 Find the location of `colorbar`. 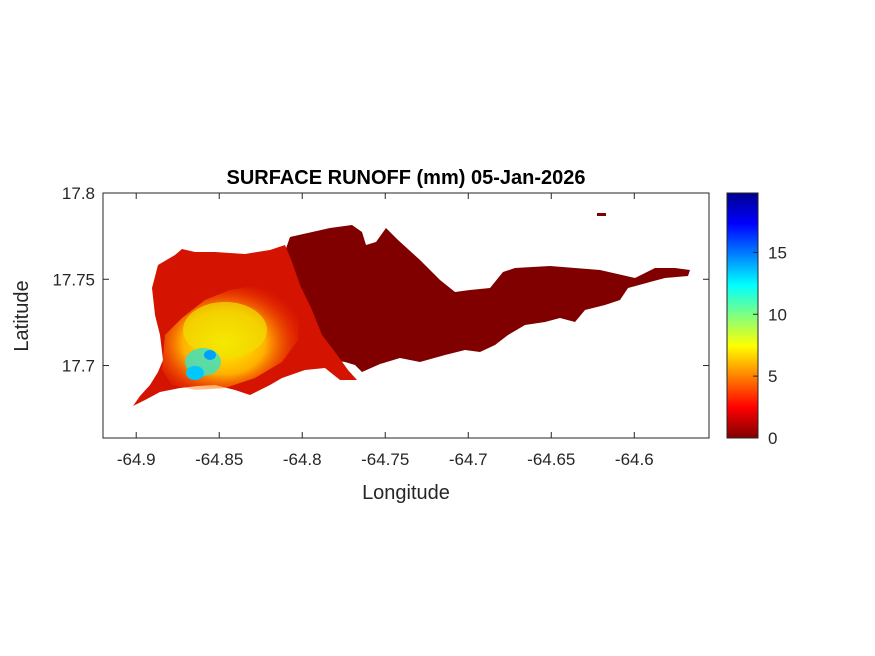

colorbar is located at coordinates (742, 315).